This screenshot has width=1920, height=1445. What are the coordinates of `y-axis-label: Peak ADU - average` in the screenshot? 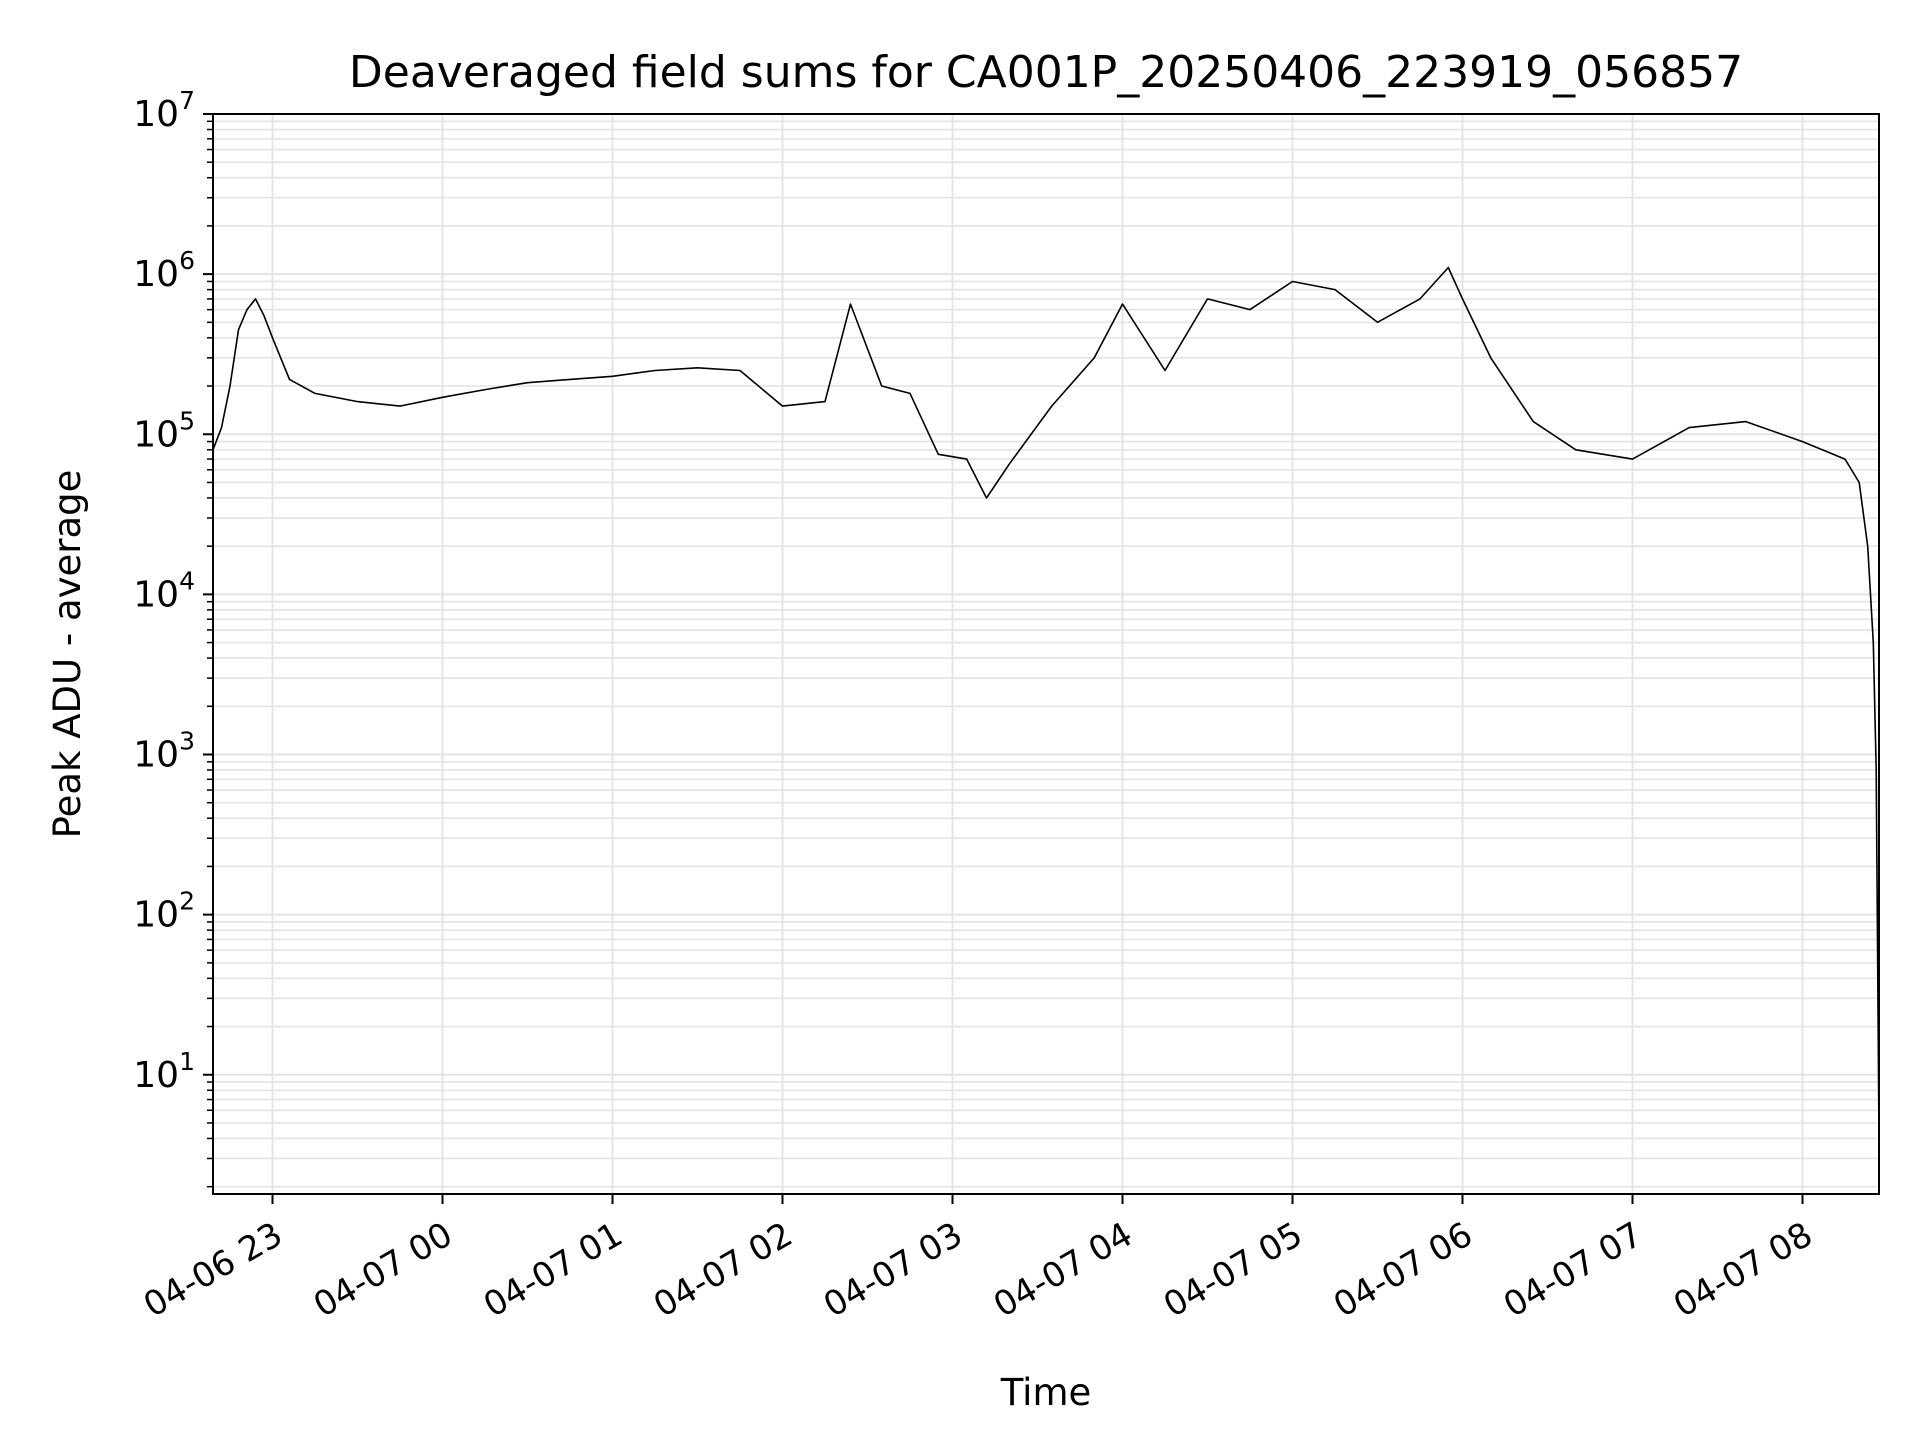 It's located at (67, 654).